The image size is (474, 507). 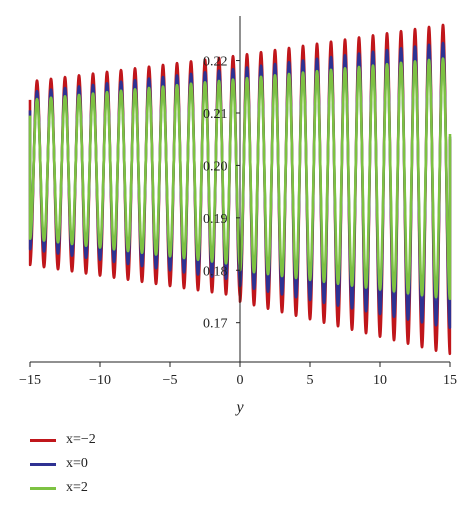 I want to click on x-tick-label: 0, so click(x=240, y=380).